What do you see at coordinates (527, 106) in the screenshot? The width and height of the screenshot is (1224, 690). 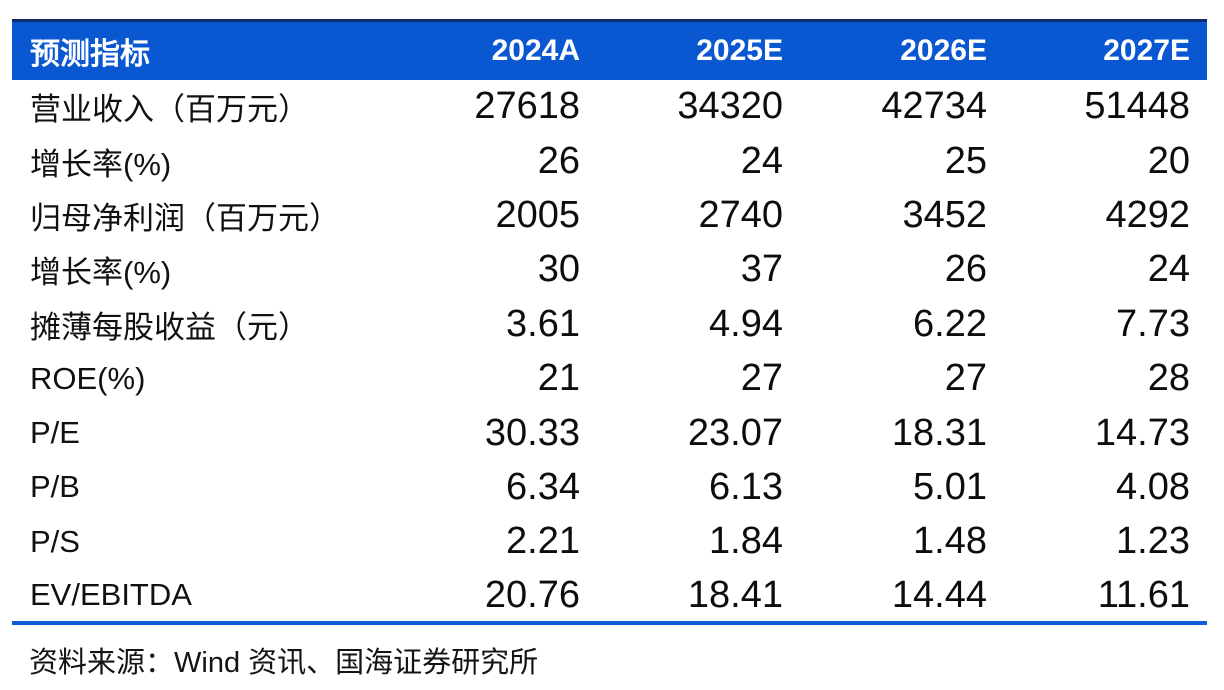 I see `value-cell: 27618` at bounding box center [527, 106].